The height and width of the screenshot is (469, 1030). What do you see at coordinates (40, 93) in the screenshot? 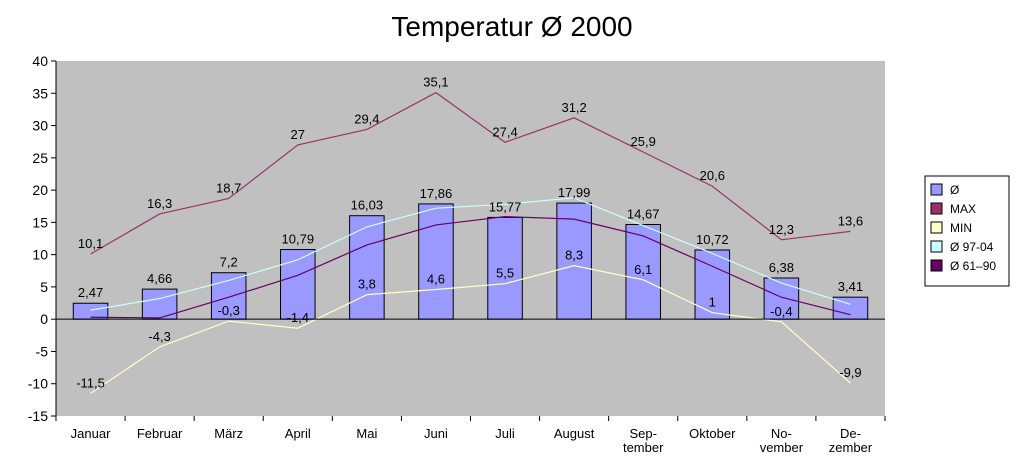
I see `y-tick-label: 35` at bounding box center [40, 93].